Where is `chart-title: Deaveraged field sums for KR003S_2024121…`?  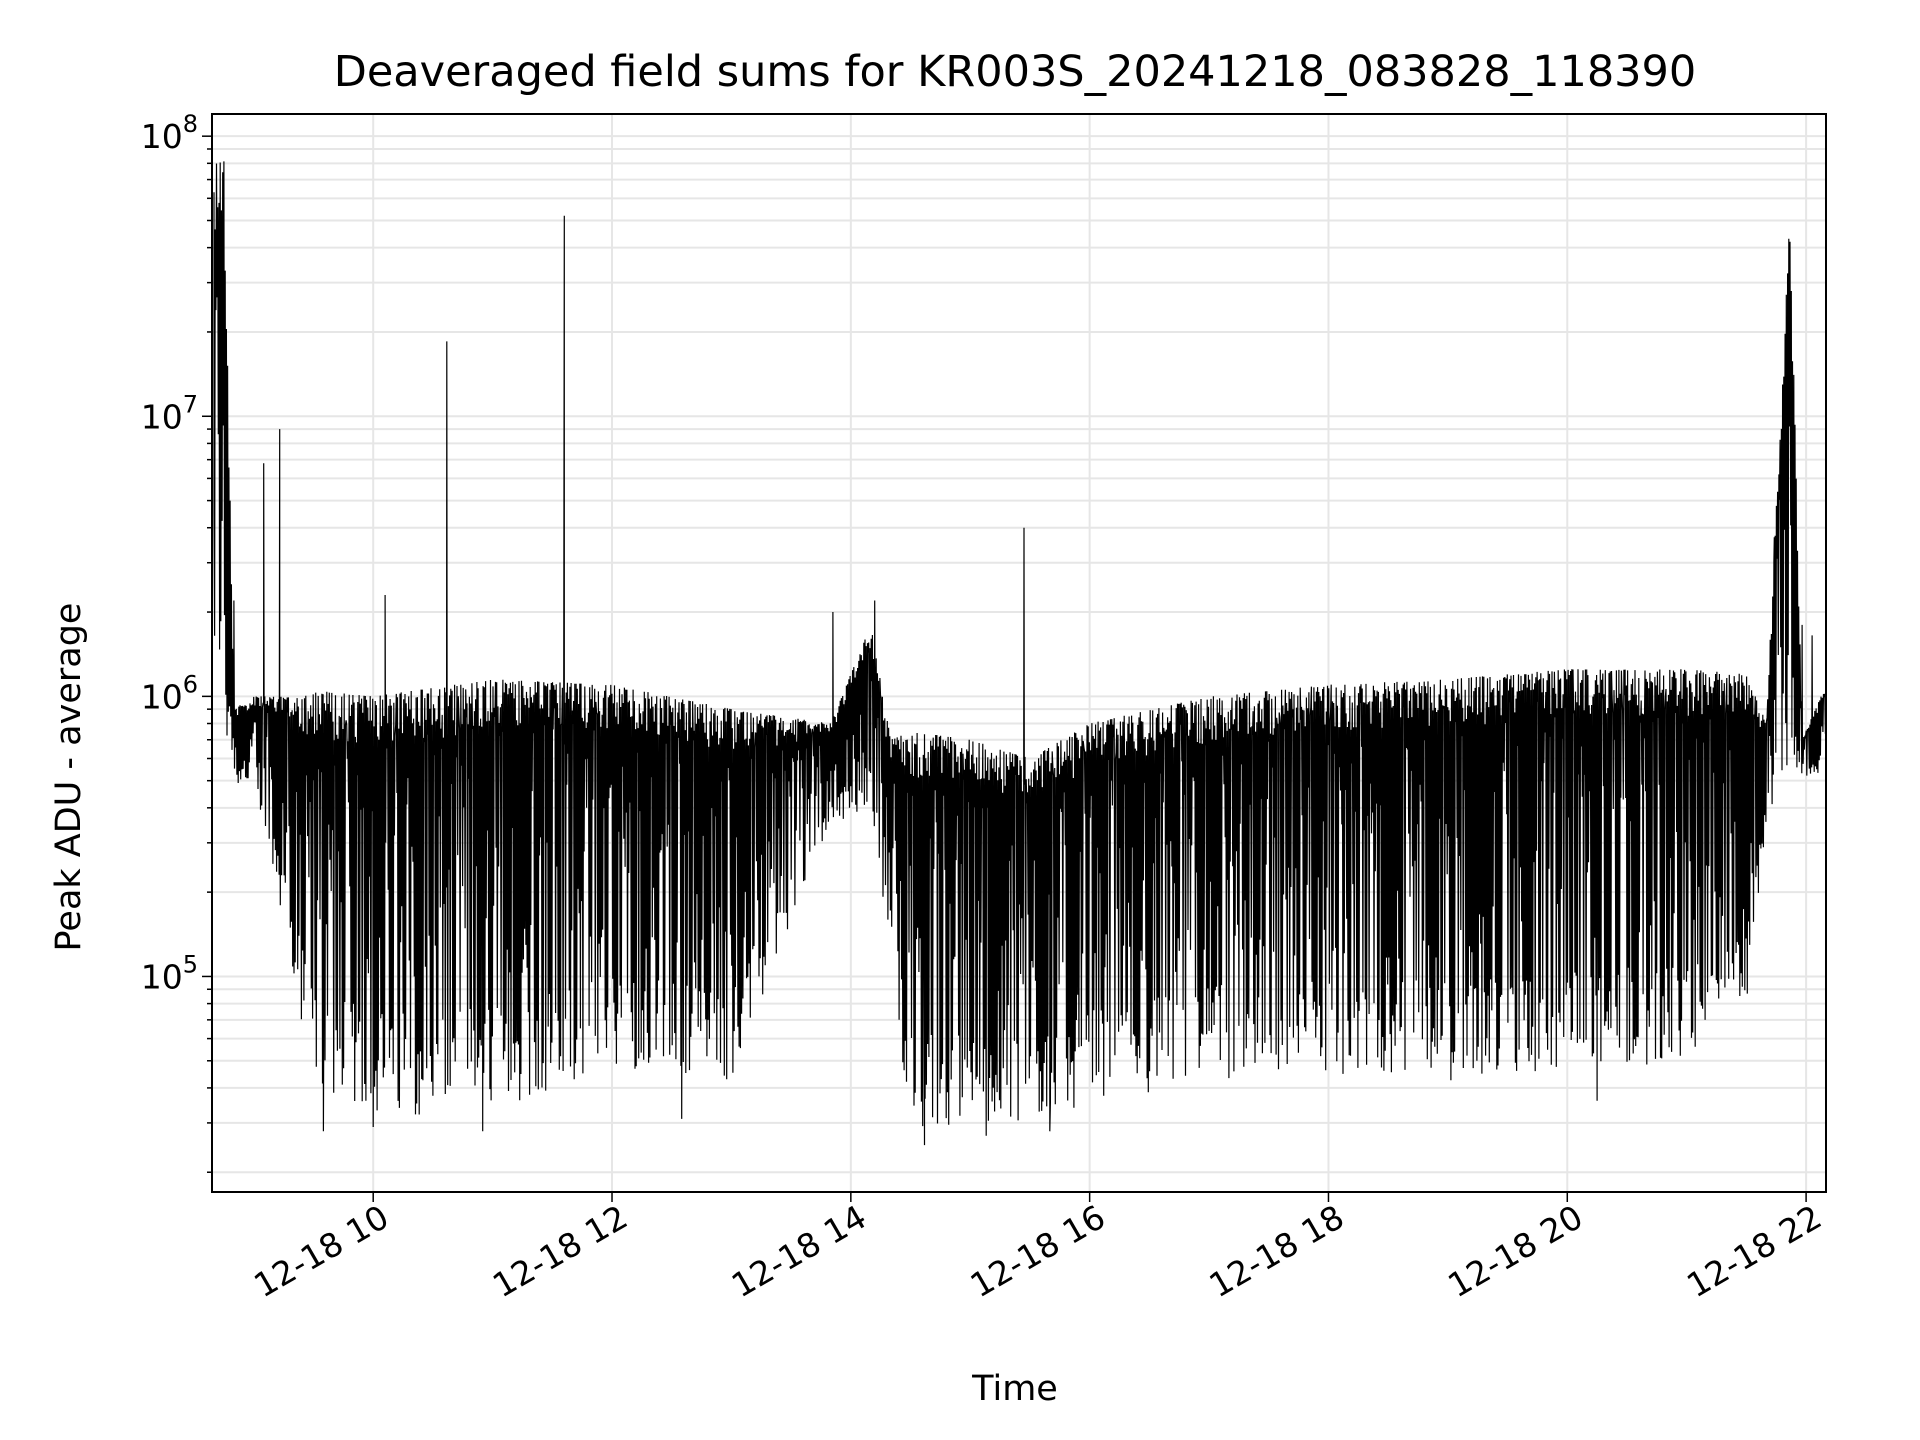 chart-title: Deaveraged field sums for KR003S_2024121… is located at coordinates (1015, 72).